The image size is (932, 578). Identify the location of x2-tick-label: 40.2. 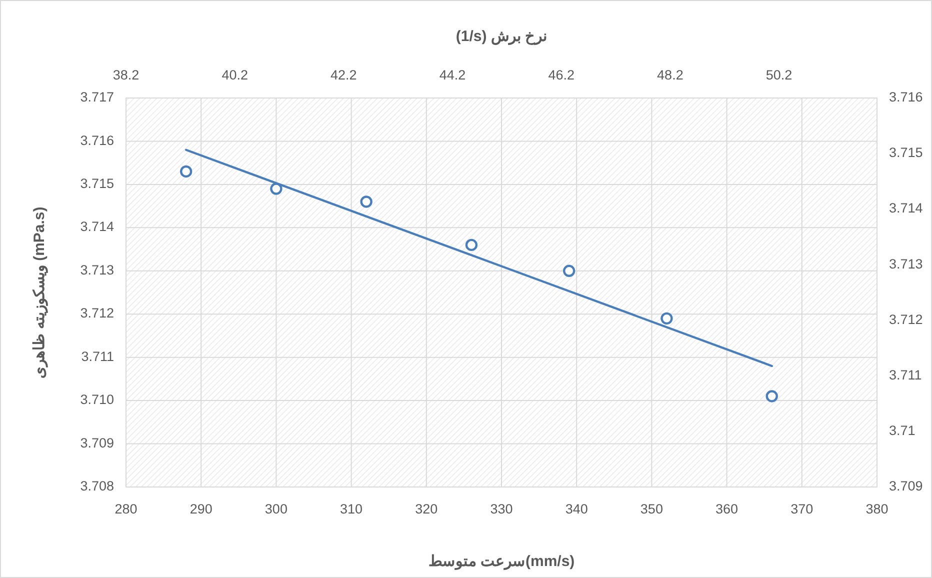
(235, 75).